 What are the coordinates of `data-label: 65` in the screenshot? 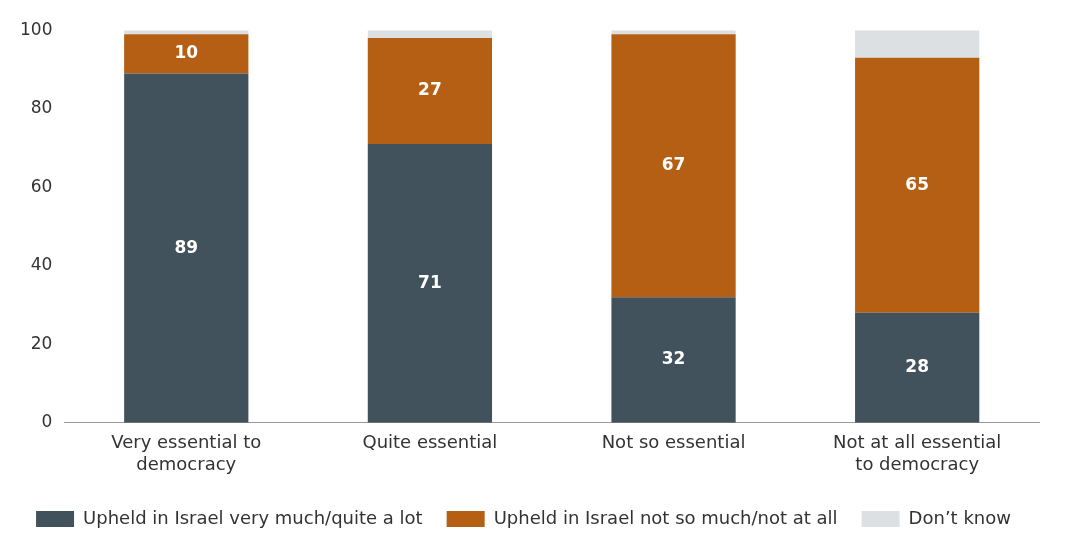 It's located at (917, 183).